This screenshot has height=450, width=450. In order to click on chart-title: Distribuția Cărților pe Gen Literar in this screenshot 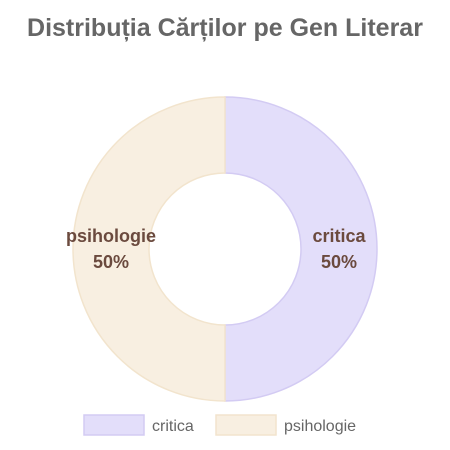, I will do `click(225, 28)`.